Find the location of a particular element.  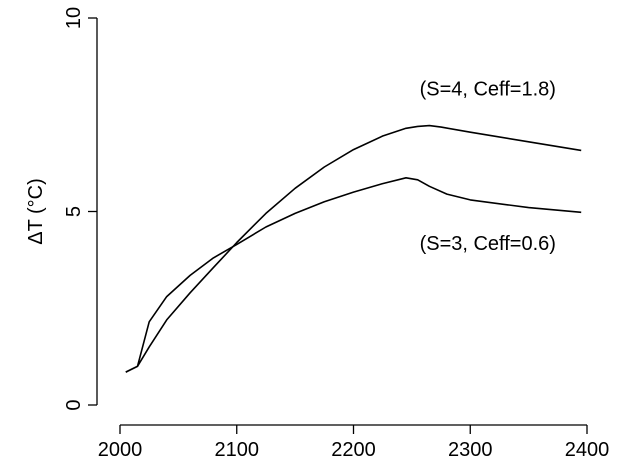

y-tick-label: 10 is located at coordinates (74, 18).